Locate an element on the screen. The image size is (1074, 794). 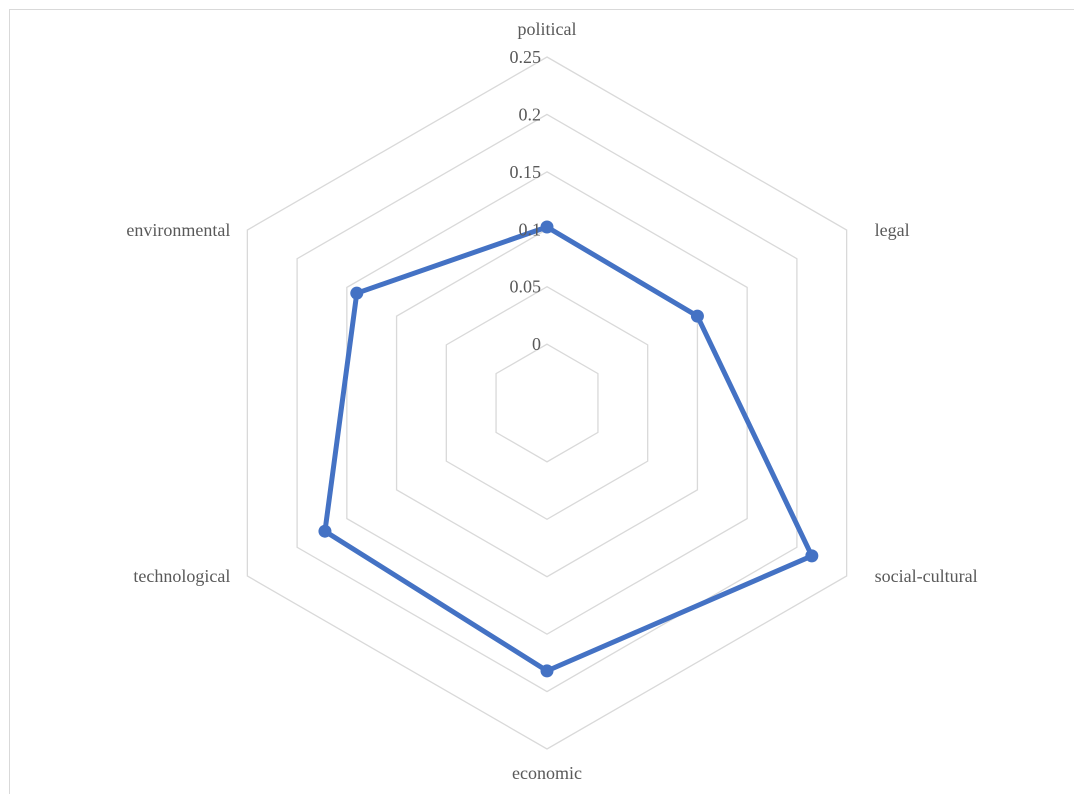
category-label-technological: technological is located at coordinates (181, 576).